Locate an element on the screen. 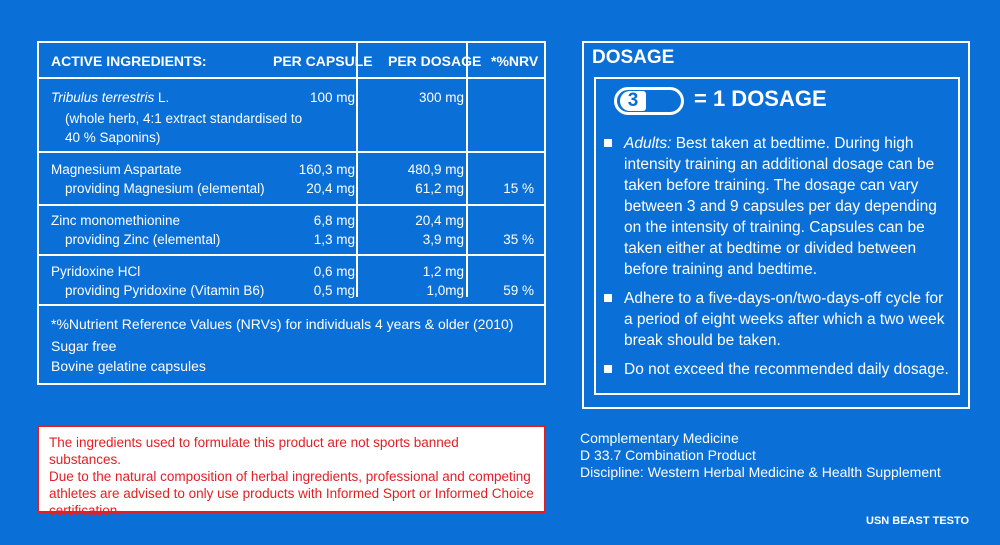 The height and width of the screenshot is (545, 1000). per-capsule-value: 100 mg is located at coordinates (332, 97).